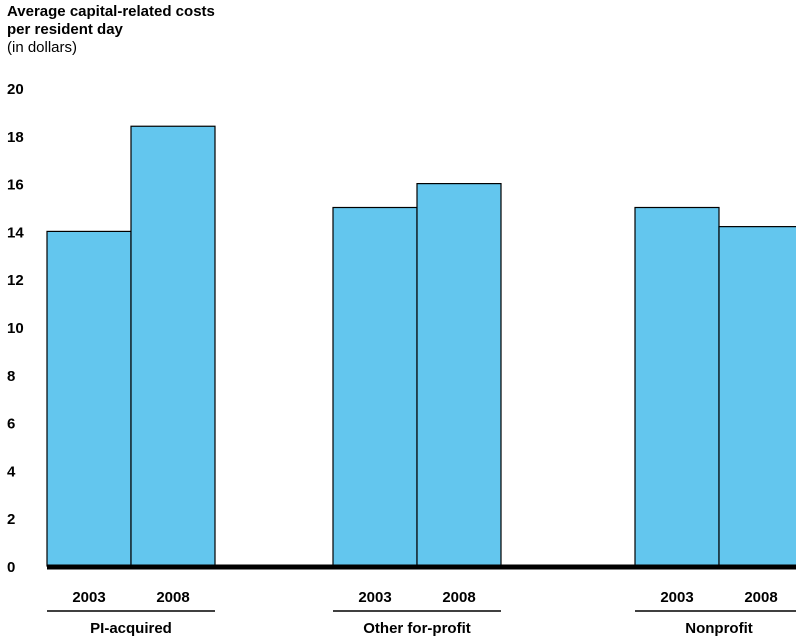  What do you see at coordinates (15, 328) in the screenshot?
I see `y-tick-label: 10` at bounding box center [15, 328].